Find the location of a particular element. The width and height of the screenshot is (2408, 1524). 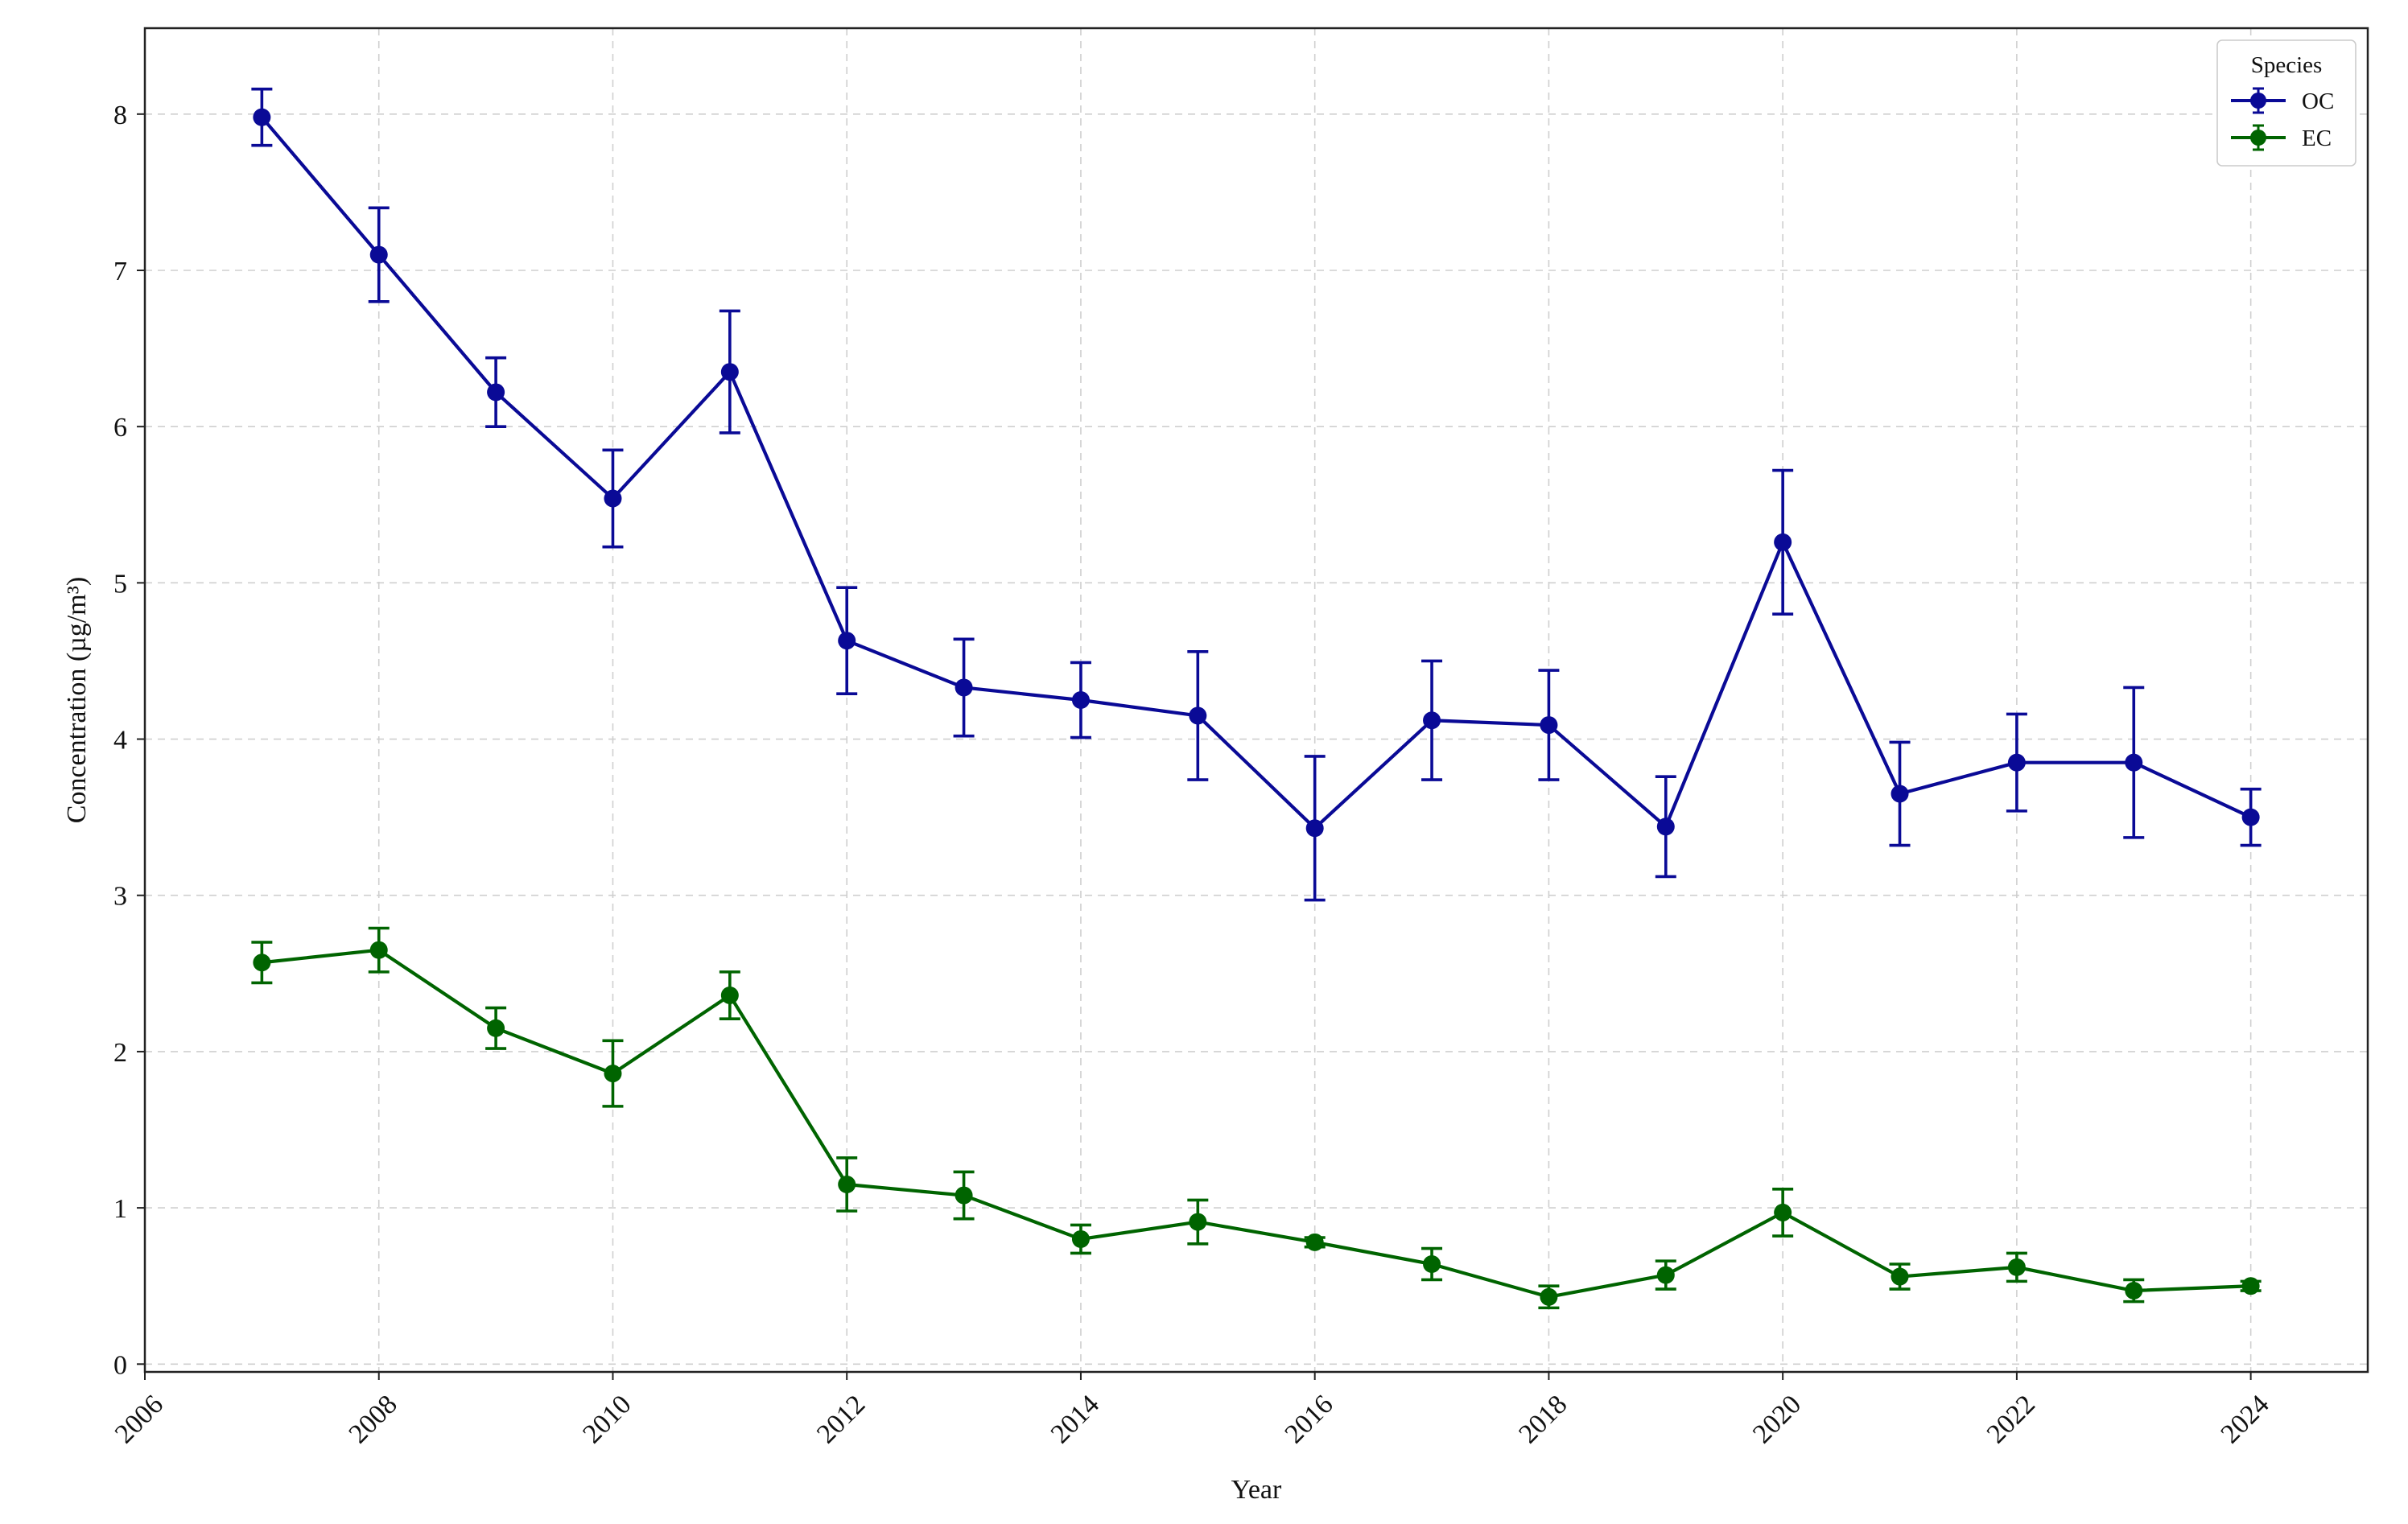

x-tick-label: 2020 is located at coordinates (1777, 1419).